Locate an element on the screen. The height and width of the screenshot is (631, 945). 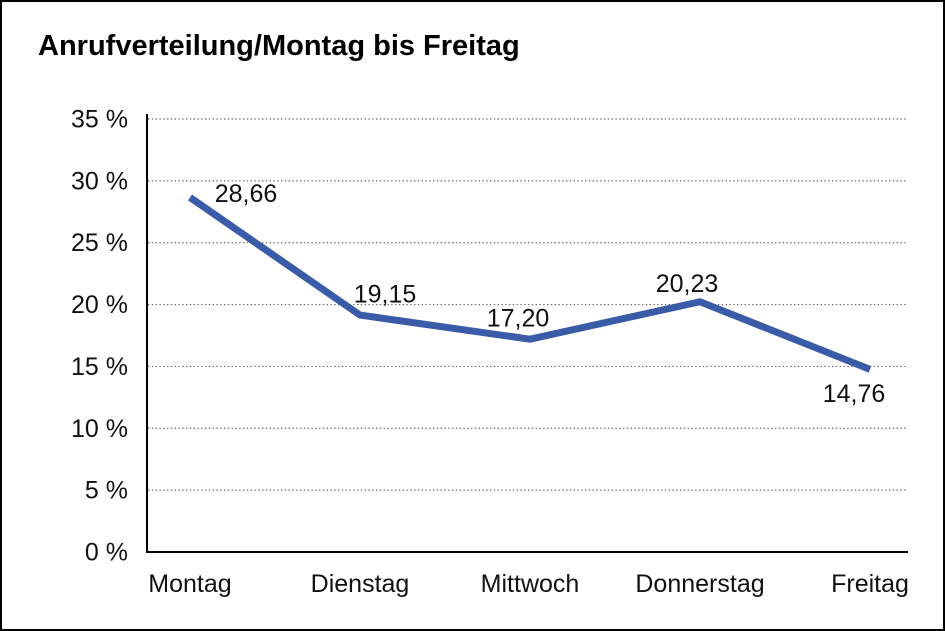
data-point-label: 17,20 is located at coordinates (518, 319).